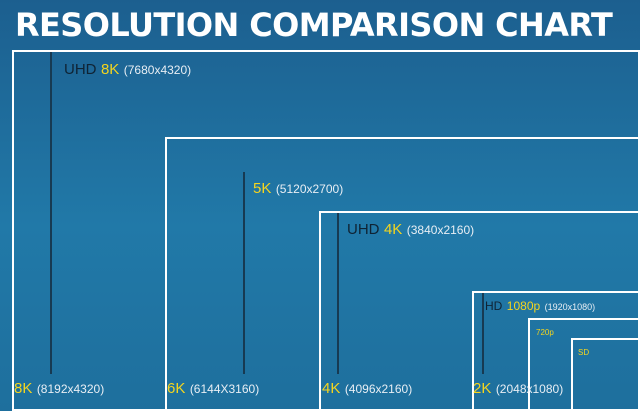  What do you see at coordinates (128, 69) in the screenshot?
I see `label-uhd-8k: UHD 8K (7680x4320)` at bounding box center [128, 69].